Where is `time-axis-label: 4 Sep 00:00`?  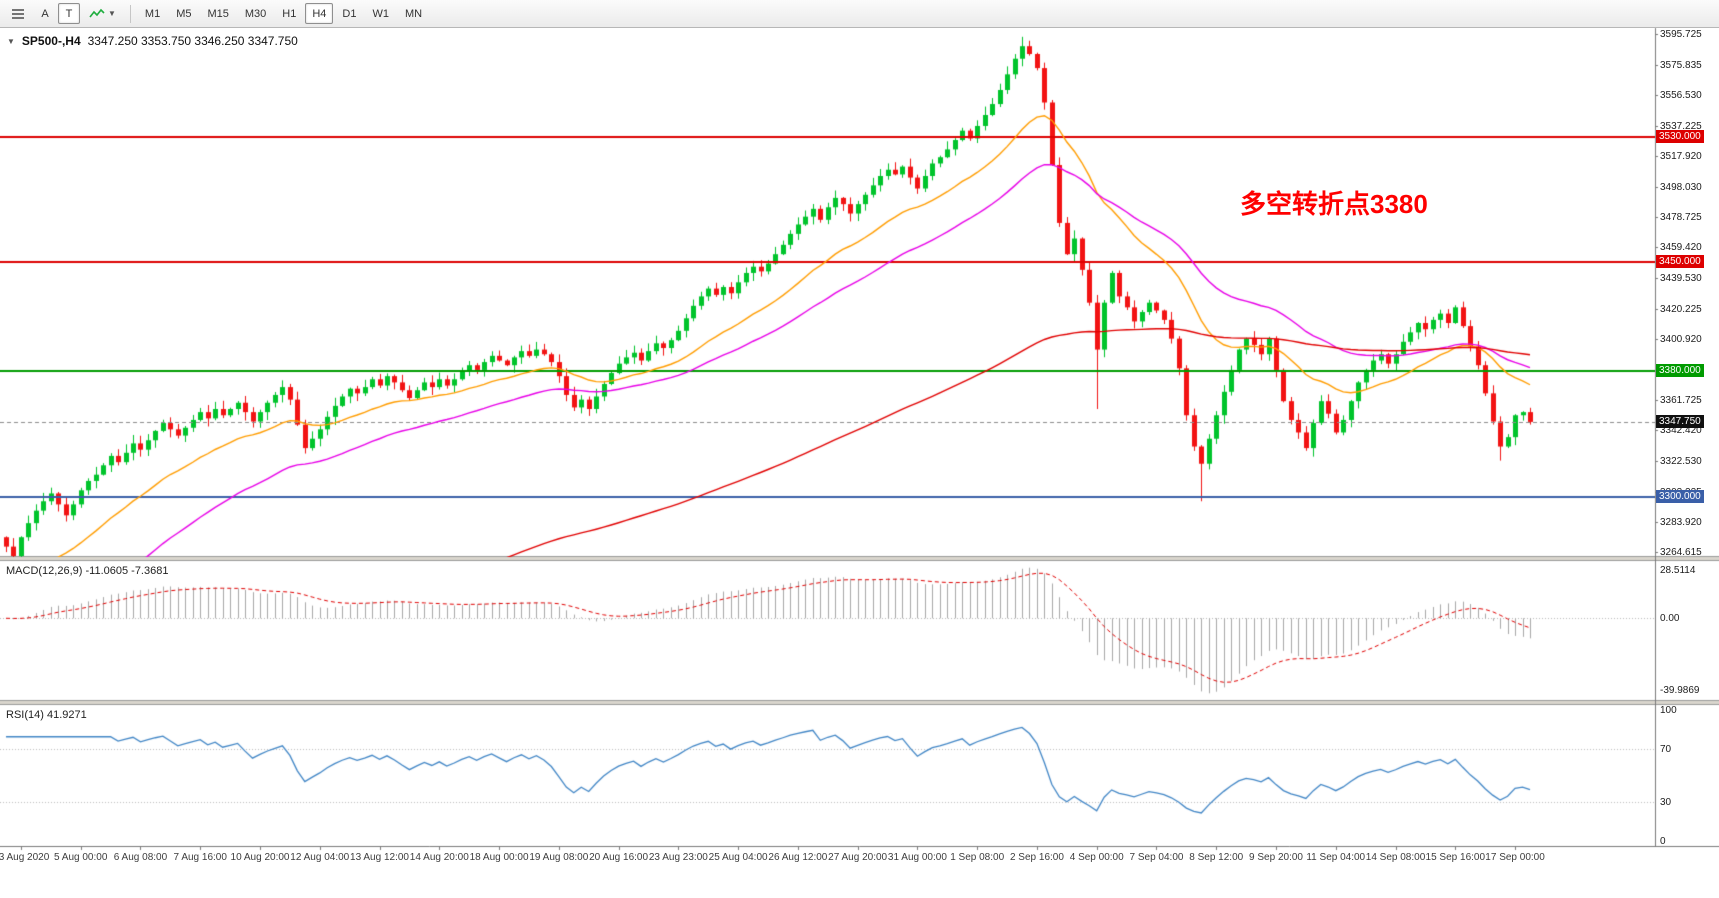 time-axis-label: 4 Sep 00:00 is located at coordinates (1096, 857).